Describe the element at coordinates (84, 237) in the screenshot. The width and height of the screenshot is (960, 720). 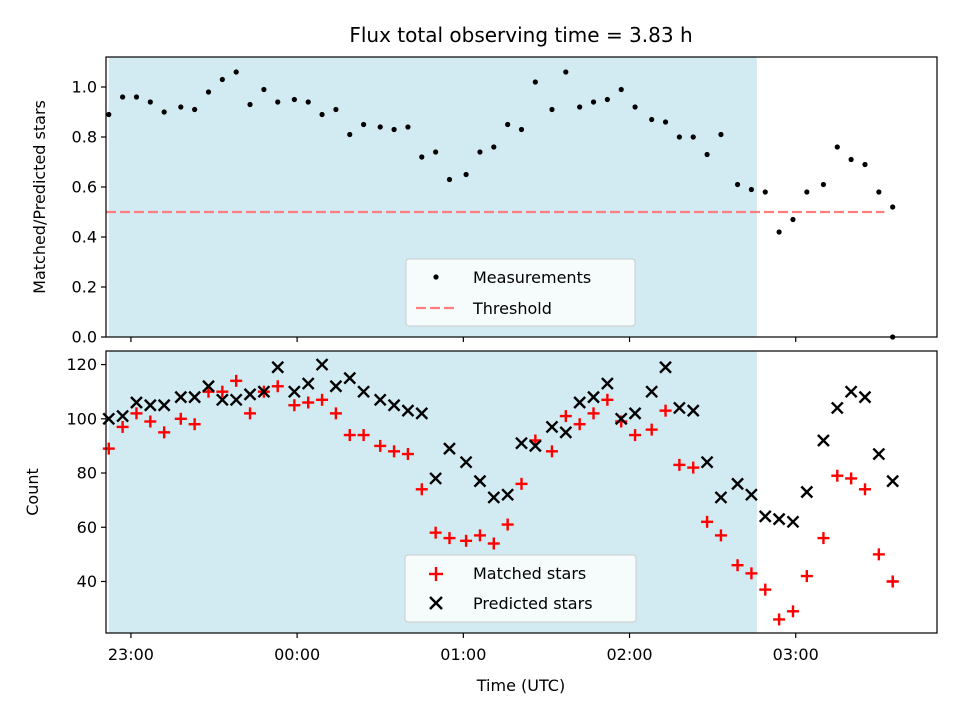
I see `y-tick-label: 0.4` at that location.